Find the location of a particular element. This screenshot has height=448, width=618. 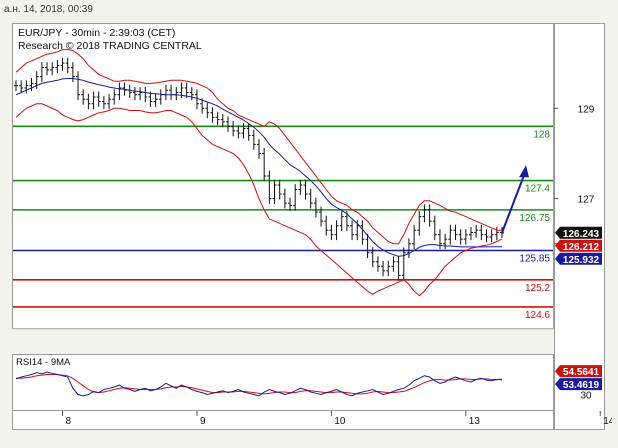

price-axis is located at coordinates (579, 226).